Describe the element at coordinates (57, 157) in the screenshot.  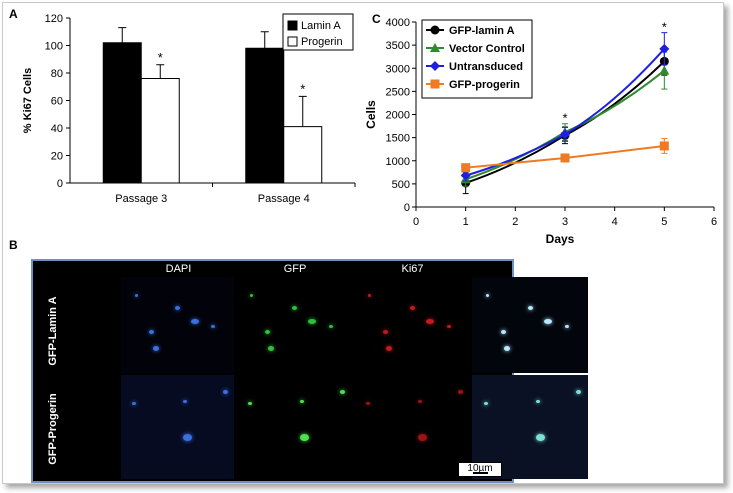
I see `y-tick-label: 20` at that location.